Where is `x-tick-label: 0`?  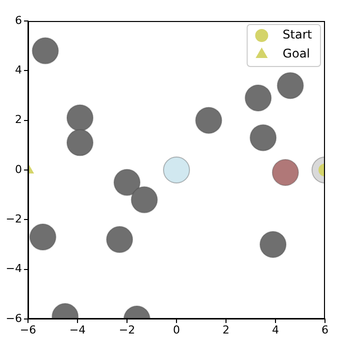 x-tick-label: 0 is located at coordinates (176, 329).